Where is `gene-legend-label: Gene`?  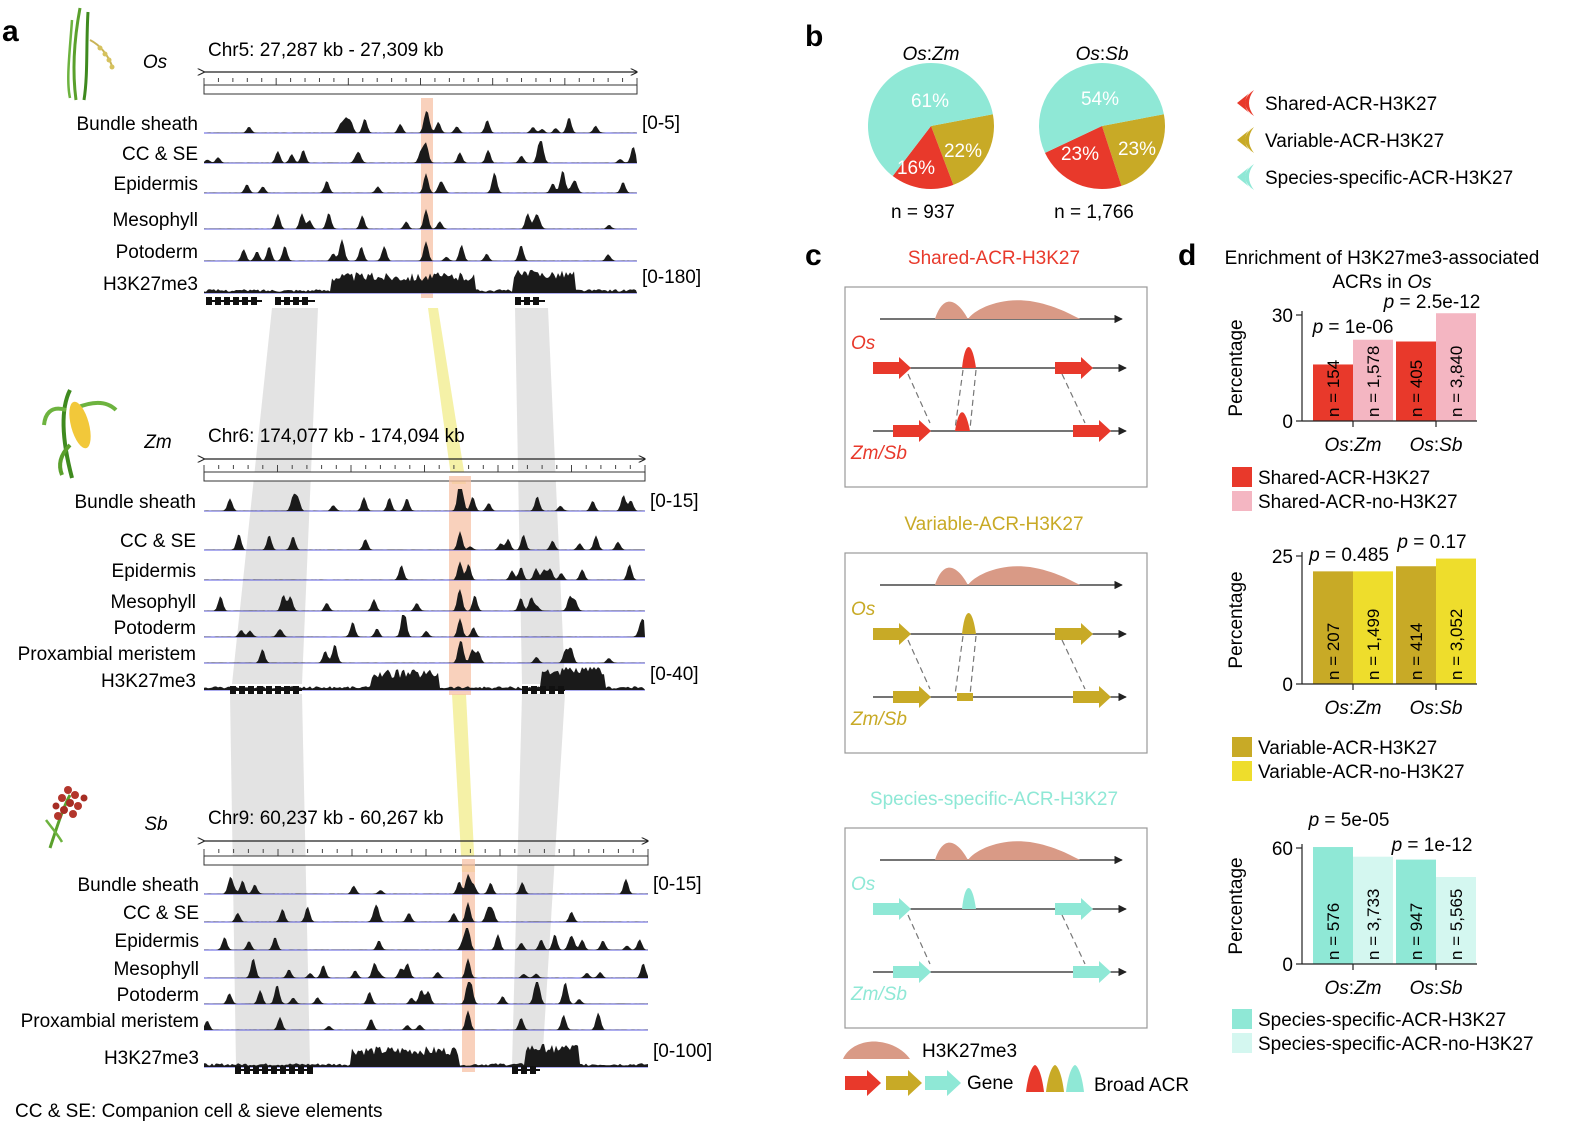 gene-legend-label: Gene is located at coordinates (990, 1083).